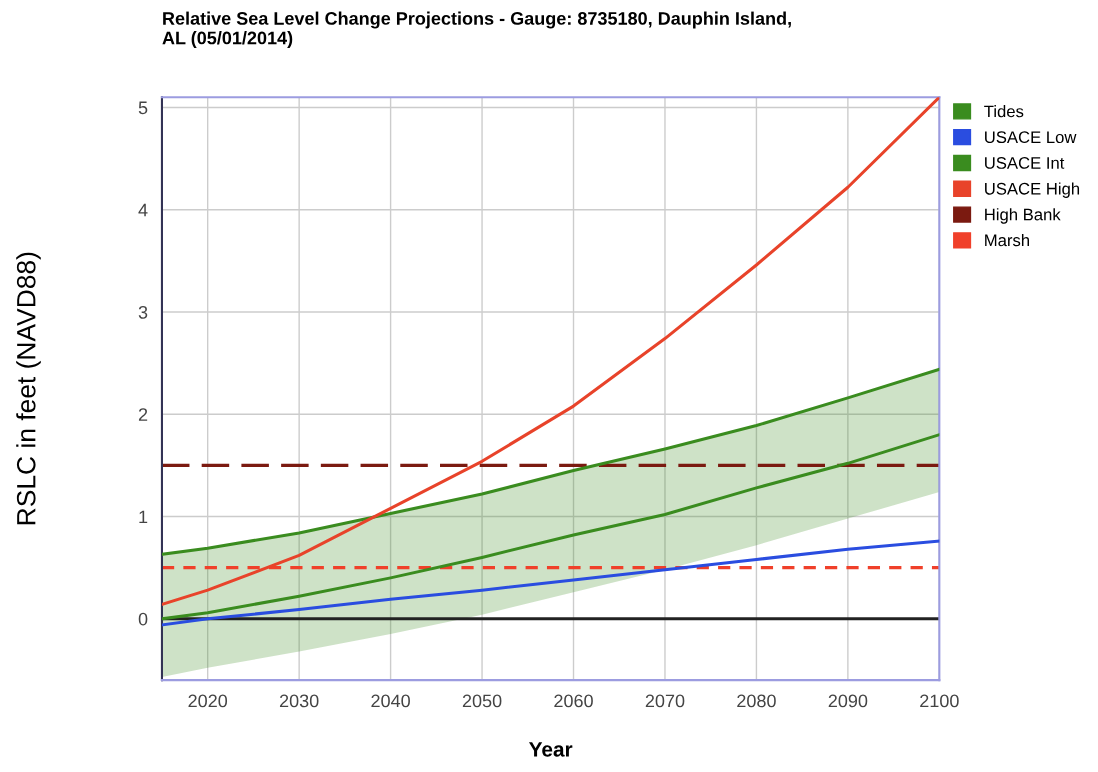 This screenshot has width=1098, height=772. What do you see at coordinates (299, 701) in the screenshot?
I see `x-tick-label: 2030` at bounding box center [299, 701].